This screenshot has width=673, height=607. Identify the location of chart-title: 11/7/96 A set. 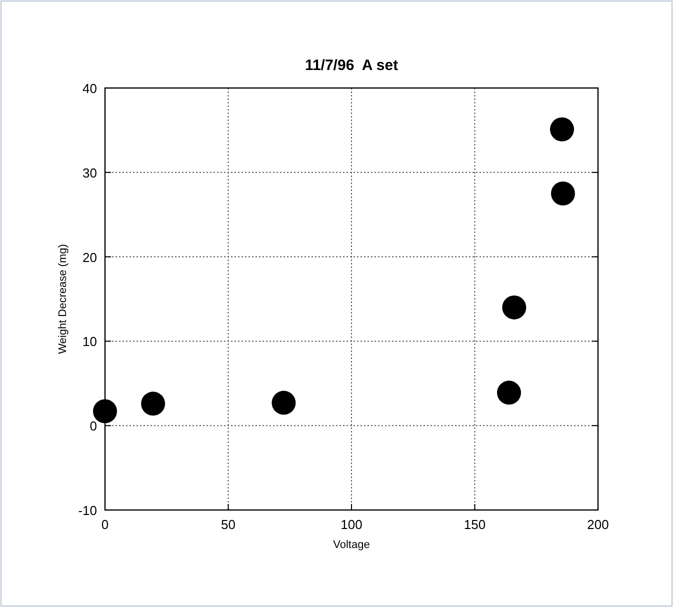
(351, 65).